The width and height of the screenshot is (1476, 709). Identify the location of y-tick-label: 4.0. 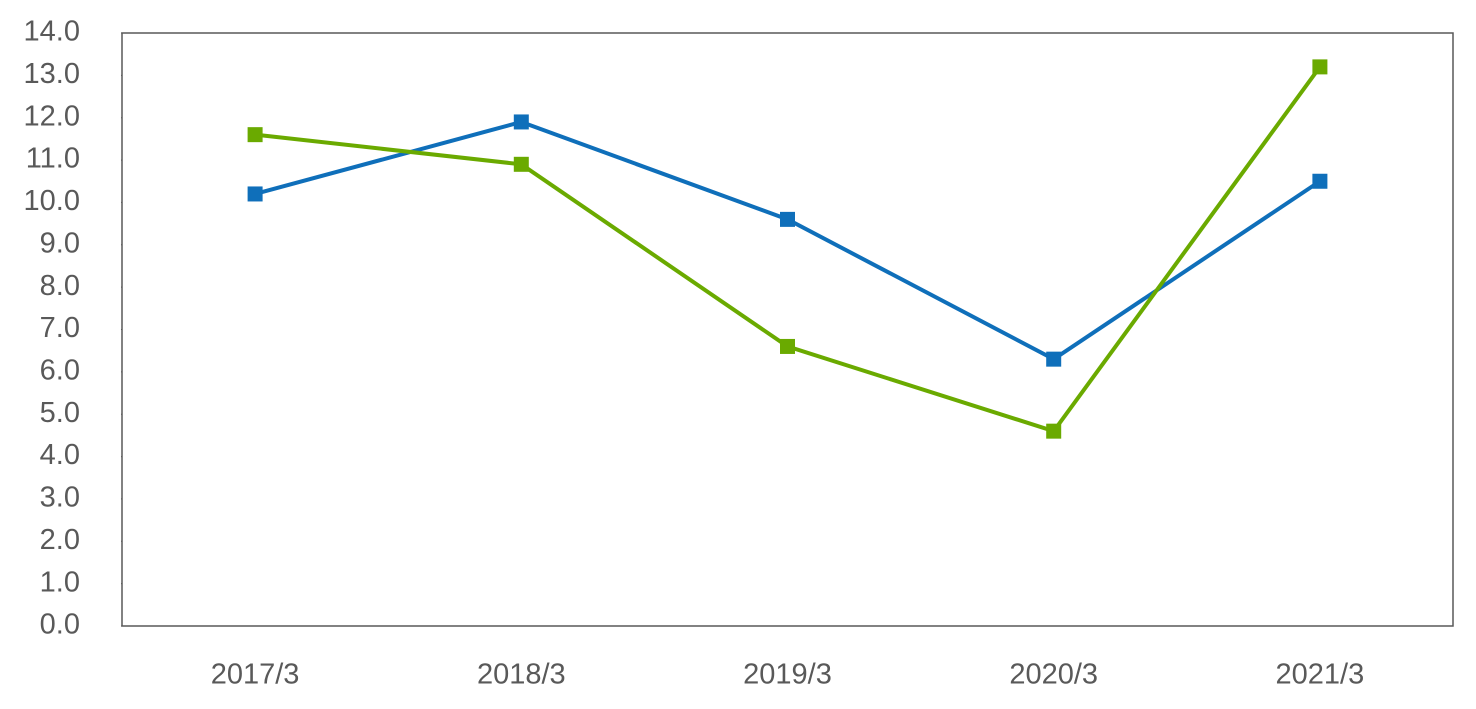
(60, 455).